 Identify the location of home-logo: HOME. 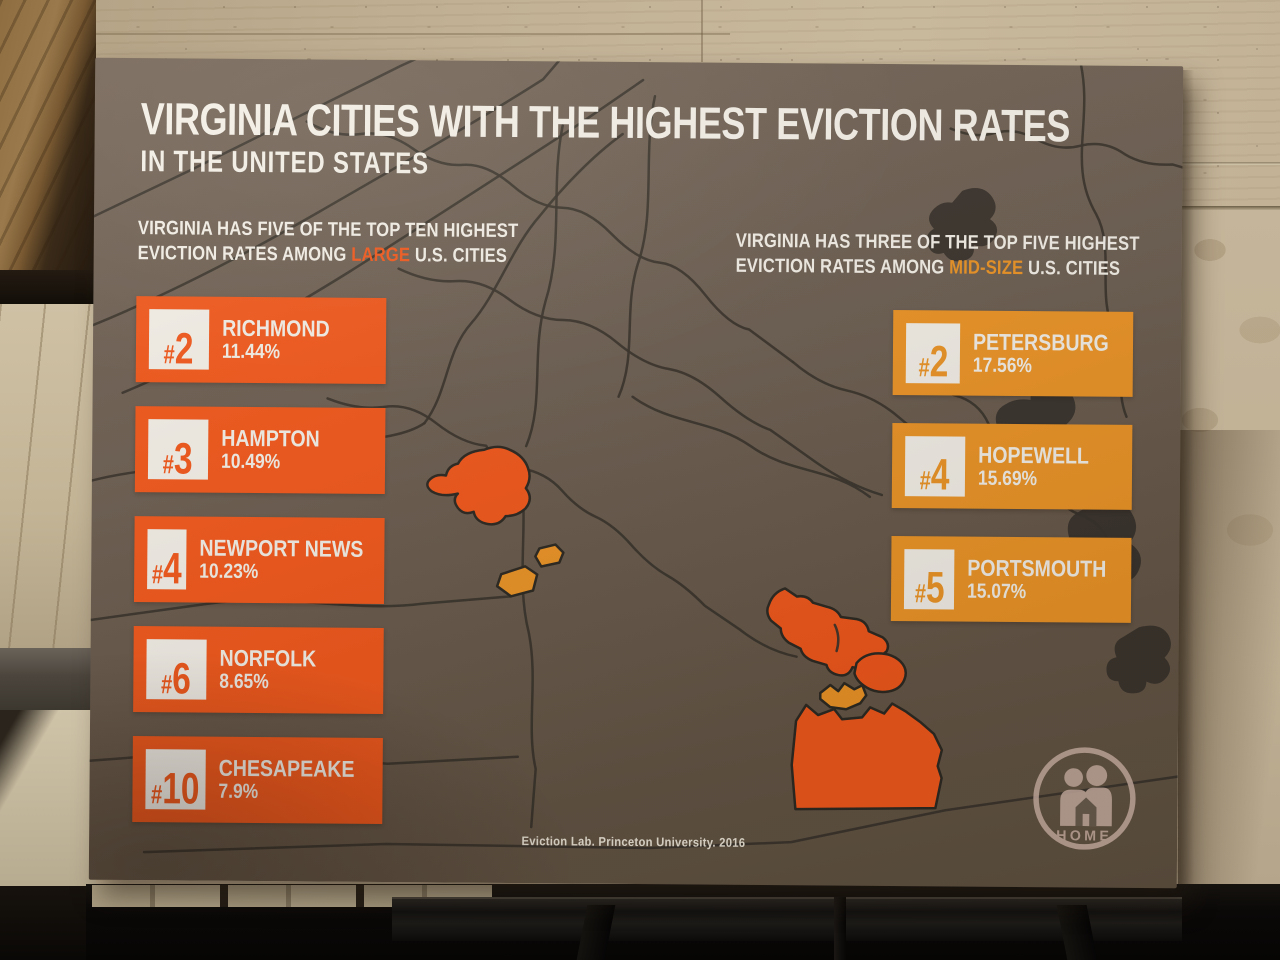
(1084, 798).